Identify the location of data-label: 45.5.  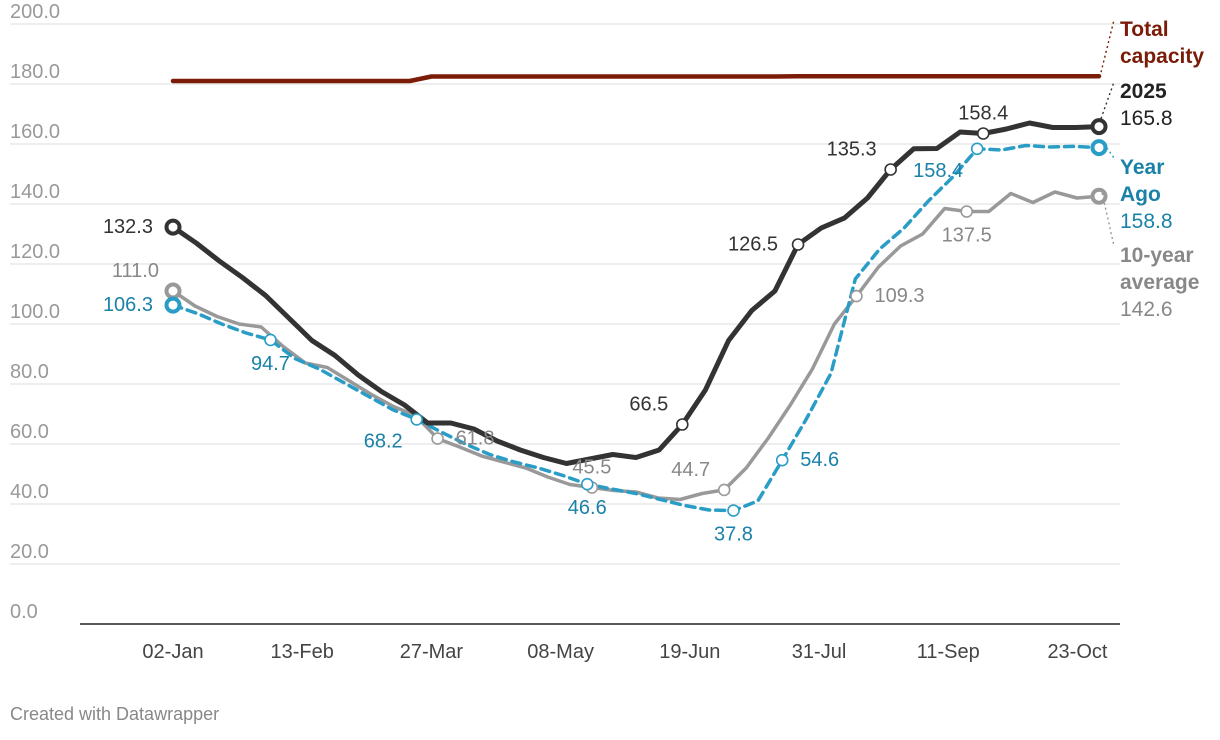
(591, 468).